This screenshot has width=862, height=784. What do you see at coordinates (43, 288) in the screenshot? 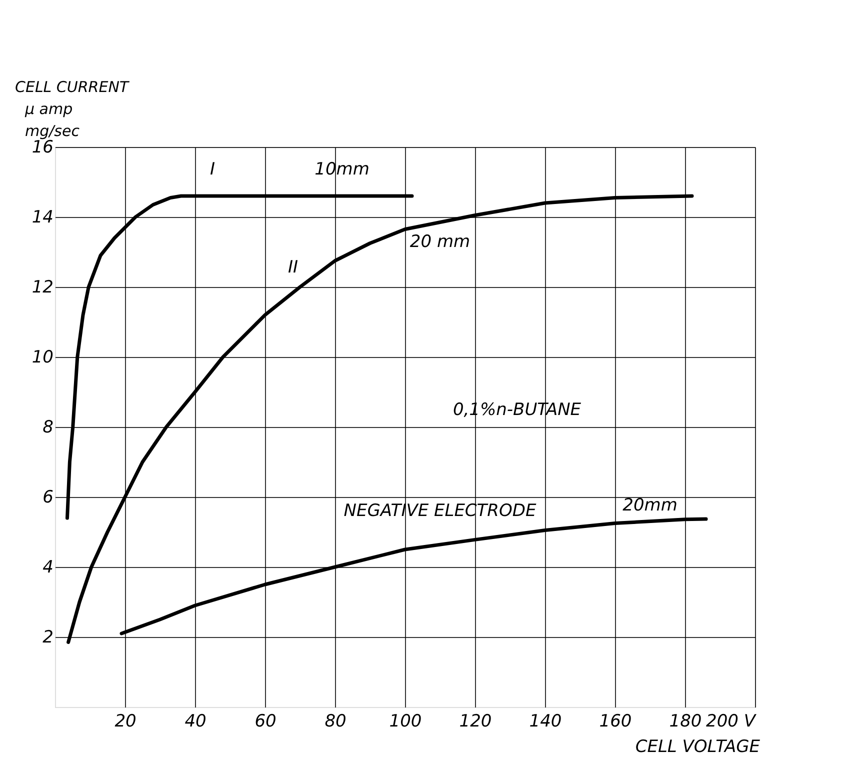
I see `y-tick-label: 12` at bounding box center [43, 288].